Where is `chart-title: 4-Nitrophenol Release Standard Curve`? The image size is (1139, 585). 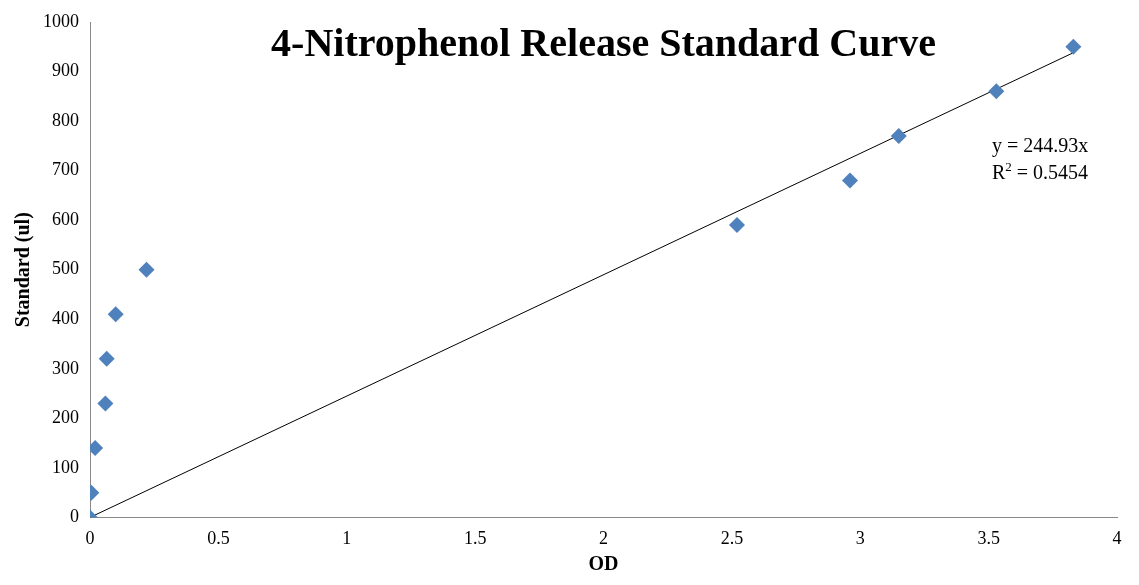
chart-title: 4-Nitrophenol Release Standard Curve is located at coordinates (603, 43).